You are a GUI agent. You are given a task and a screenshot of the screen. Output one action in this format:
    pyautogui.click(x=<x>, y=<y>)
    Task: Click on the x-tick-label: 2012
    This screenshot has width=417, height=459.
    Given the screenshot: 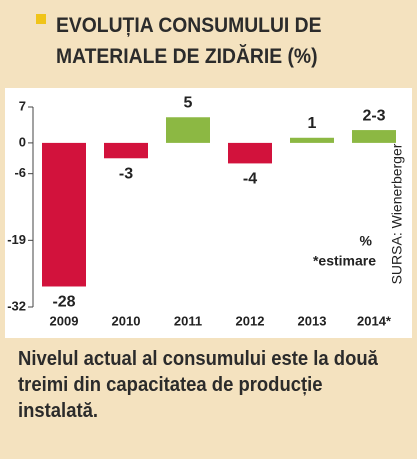 What is the action you would take?
    pyautogui.click(x=250, y=320)
    